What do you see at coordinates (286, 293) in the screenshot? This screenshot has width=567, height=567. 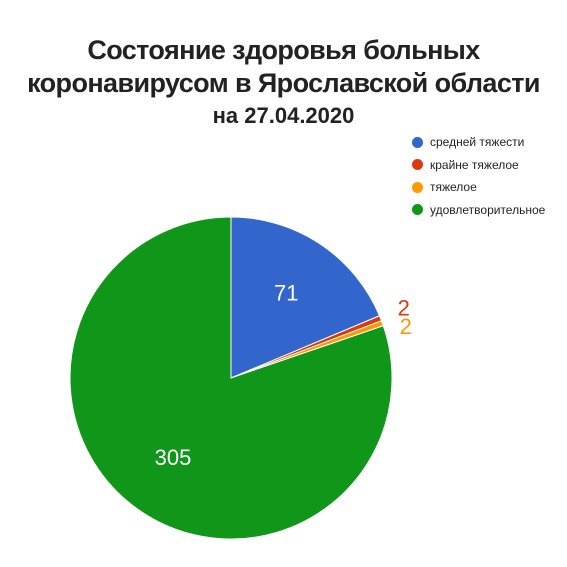 I see `pie-label-medium: 71` at bounding box center [286, 293].